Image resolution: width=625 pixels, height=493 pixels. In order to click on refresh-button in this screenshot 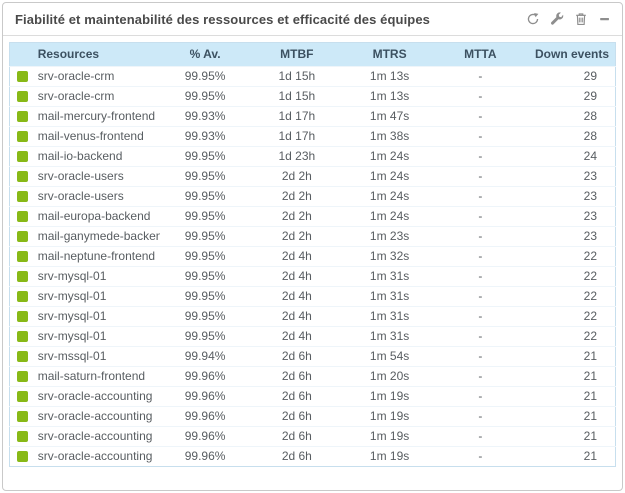, I will do `click(532, 19)`.